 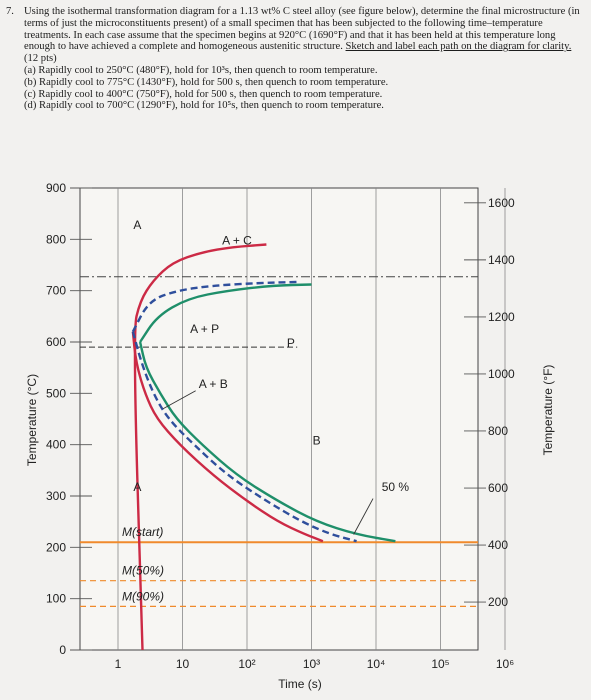 What do you see at coordinates (498, 488) in the screenshot?
I see `y-right-tick-label: 600` at bounding box center [498, 488].